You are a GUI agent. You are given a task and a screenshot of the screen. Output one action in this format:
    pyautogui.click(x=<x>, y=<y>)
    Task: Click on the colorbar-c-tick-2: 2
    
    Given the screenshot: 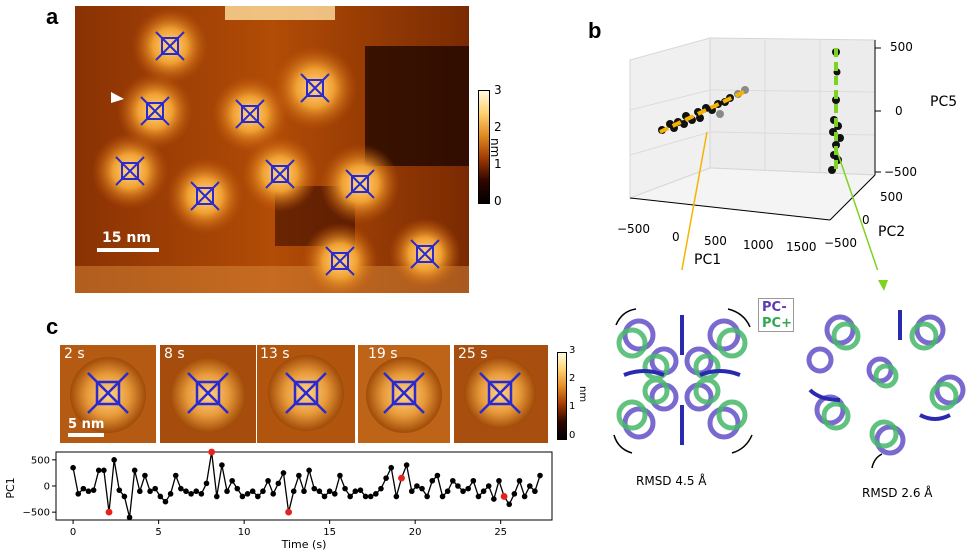 What is the action you would take?
    pyautogui.click(x=572, y=378)
    